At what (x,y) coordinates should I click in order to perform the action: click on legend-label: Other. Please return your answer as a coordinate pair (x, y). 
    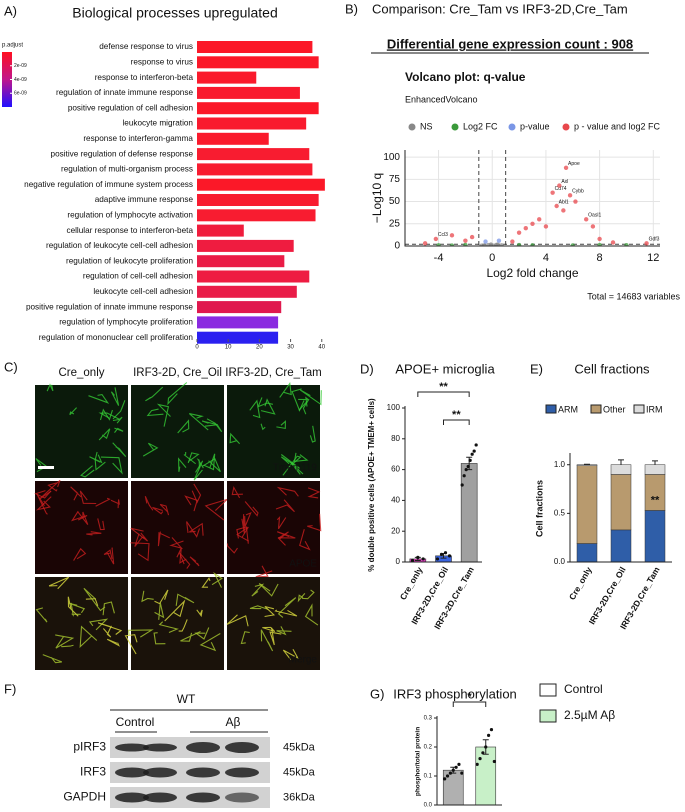
    Looking at the image, I should click on (614, 409).